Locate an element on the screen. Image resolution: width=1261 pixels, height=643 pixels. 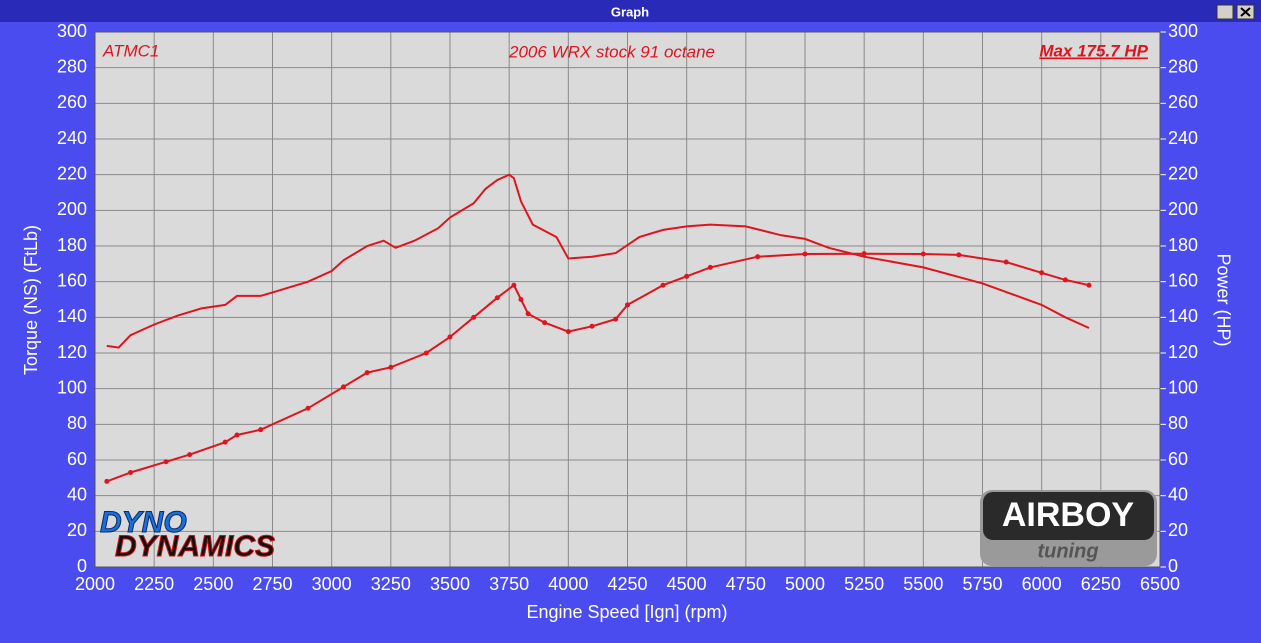
annotation: Max 175.7 HP is located at coordinates (1093, 50).